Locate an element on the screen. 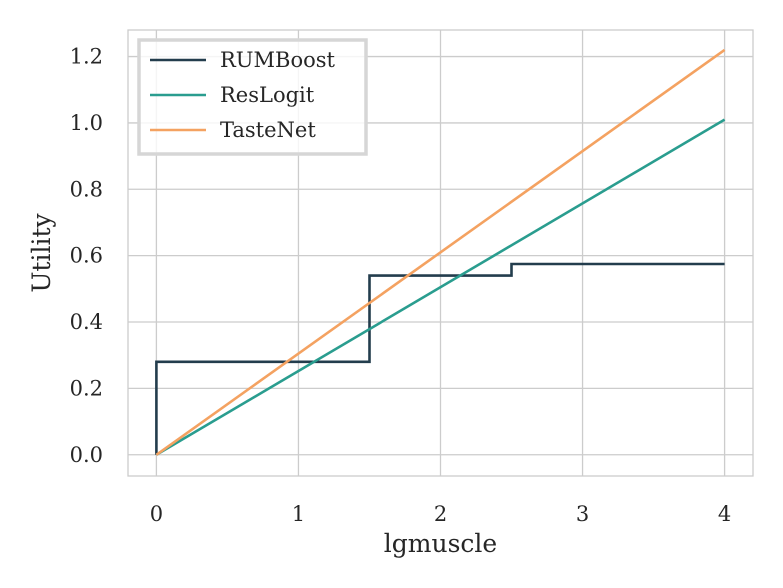 Image resolution: width=783 pixels, height=588 pixels. x-tick-label: 2 is located at coordinates (440, 514).